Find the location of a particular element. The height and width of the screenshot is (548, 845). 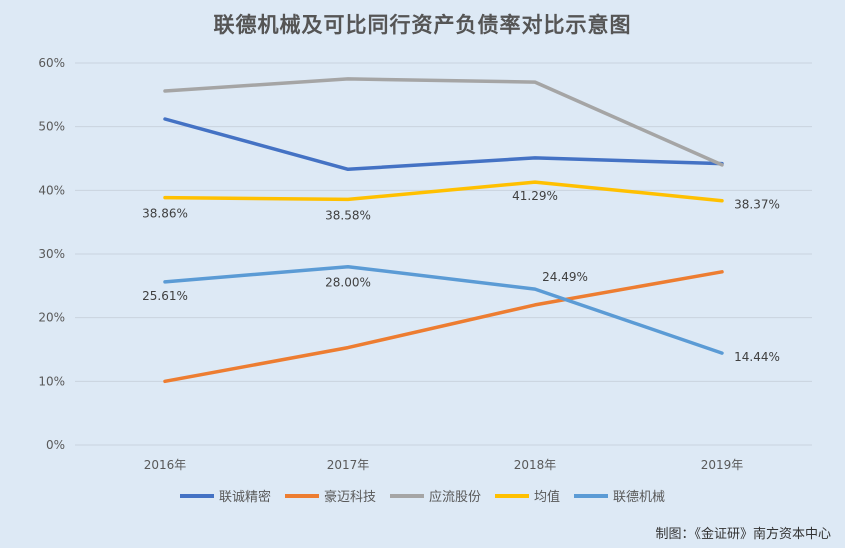

legend: 联诚精密 豪迈科技 应流股份 均值 联德机械 is located at coordinates (422, 495).